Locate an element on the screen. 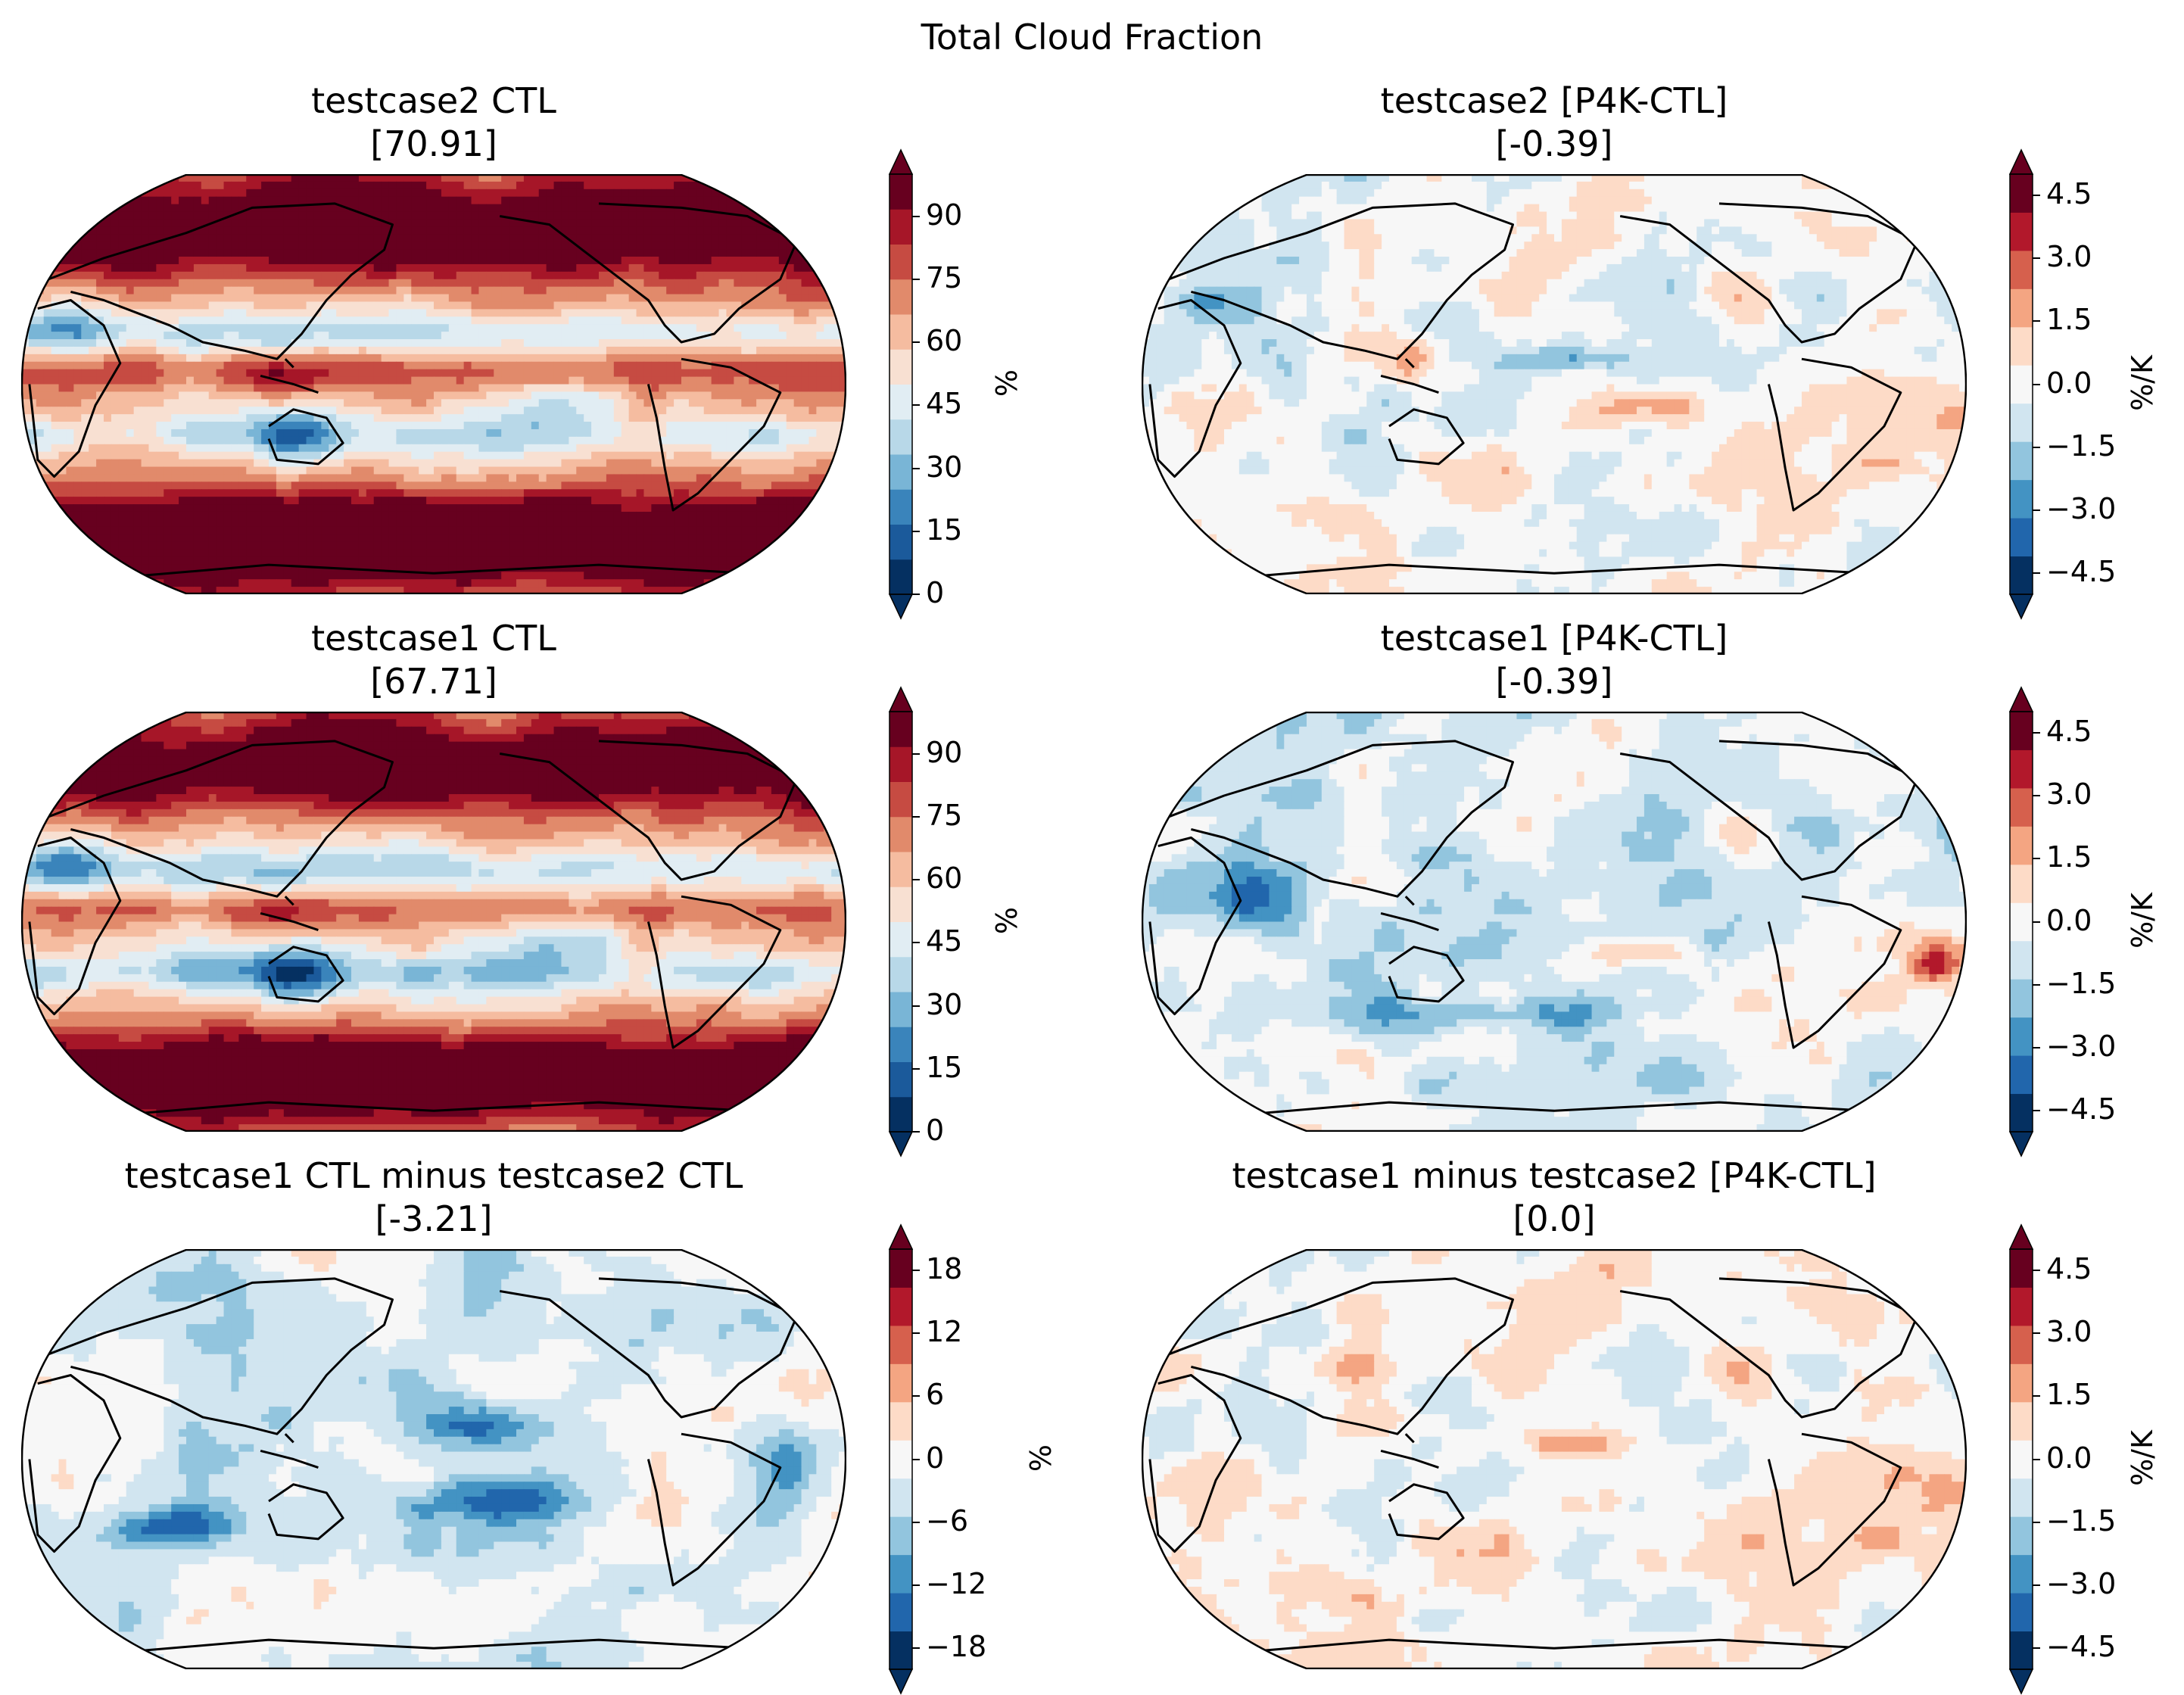 The width and height of the screenshot is (2184, 1695). panel-title: testcase2 [P4K-CTL][-0.39] is located at coordinates (1554, 122).